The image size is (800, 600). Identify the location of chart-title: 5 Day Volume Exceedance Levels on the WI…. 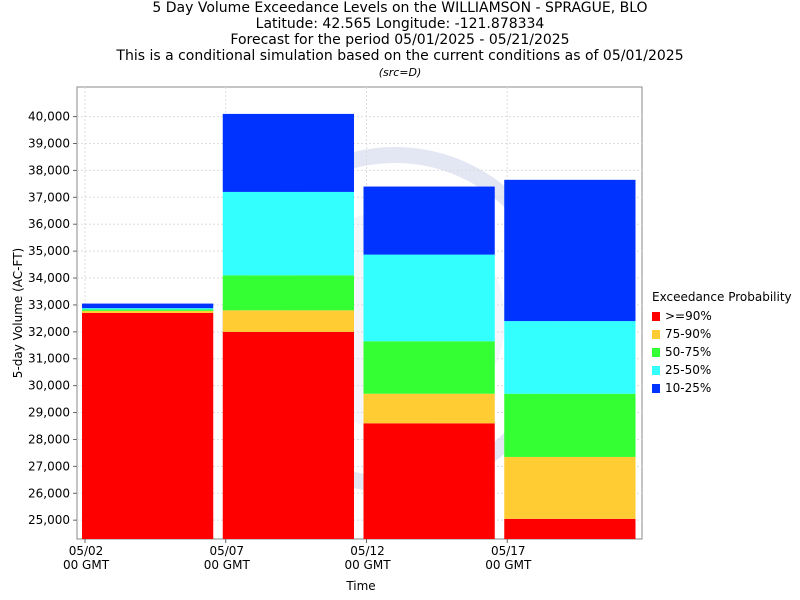
(400, 8).